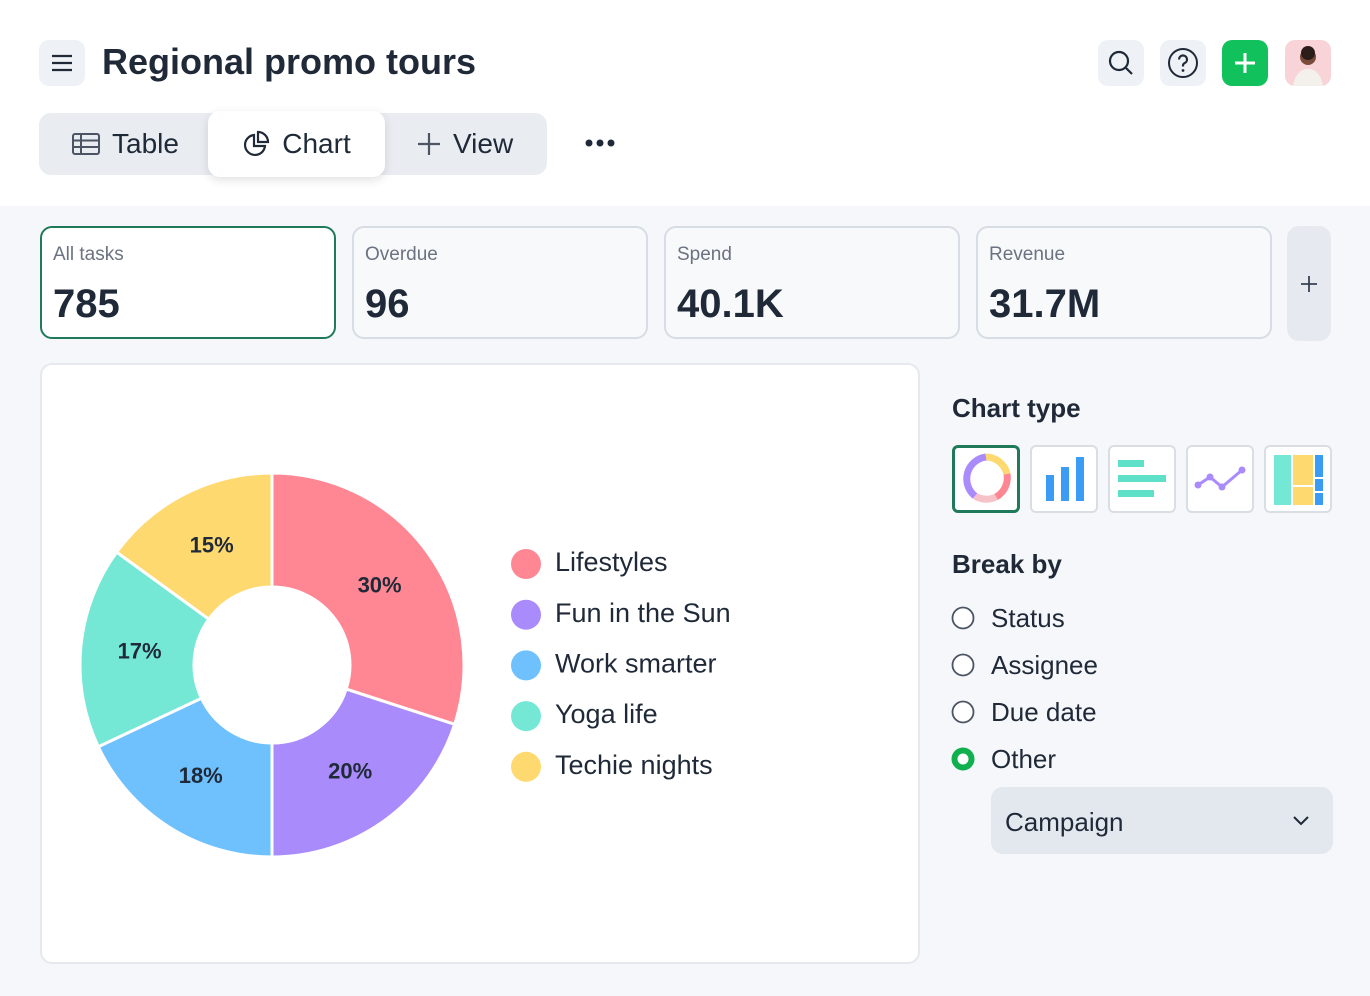 The image size is (1370, 996). I want to click on campaign-dropdown: Campaign, so click(1162, 820).